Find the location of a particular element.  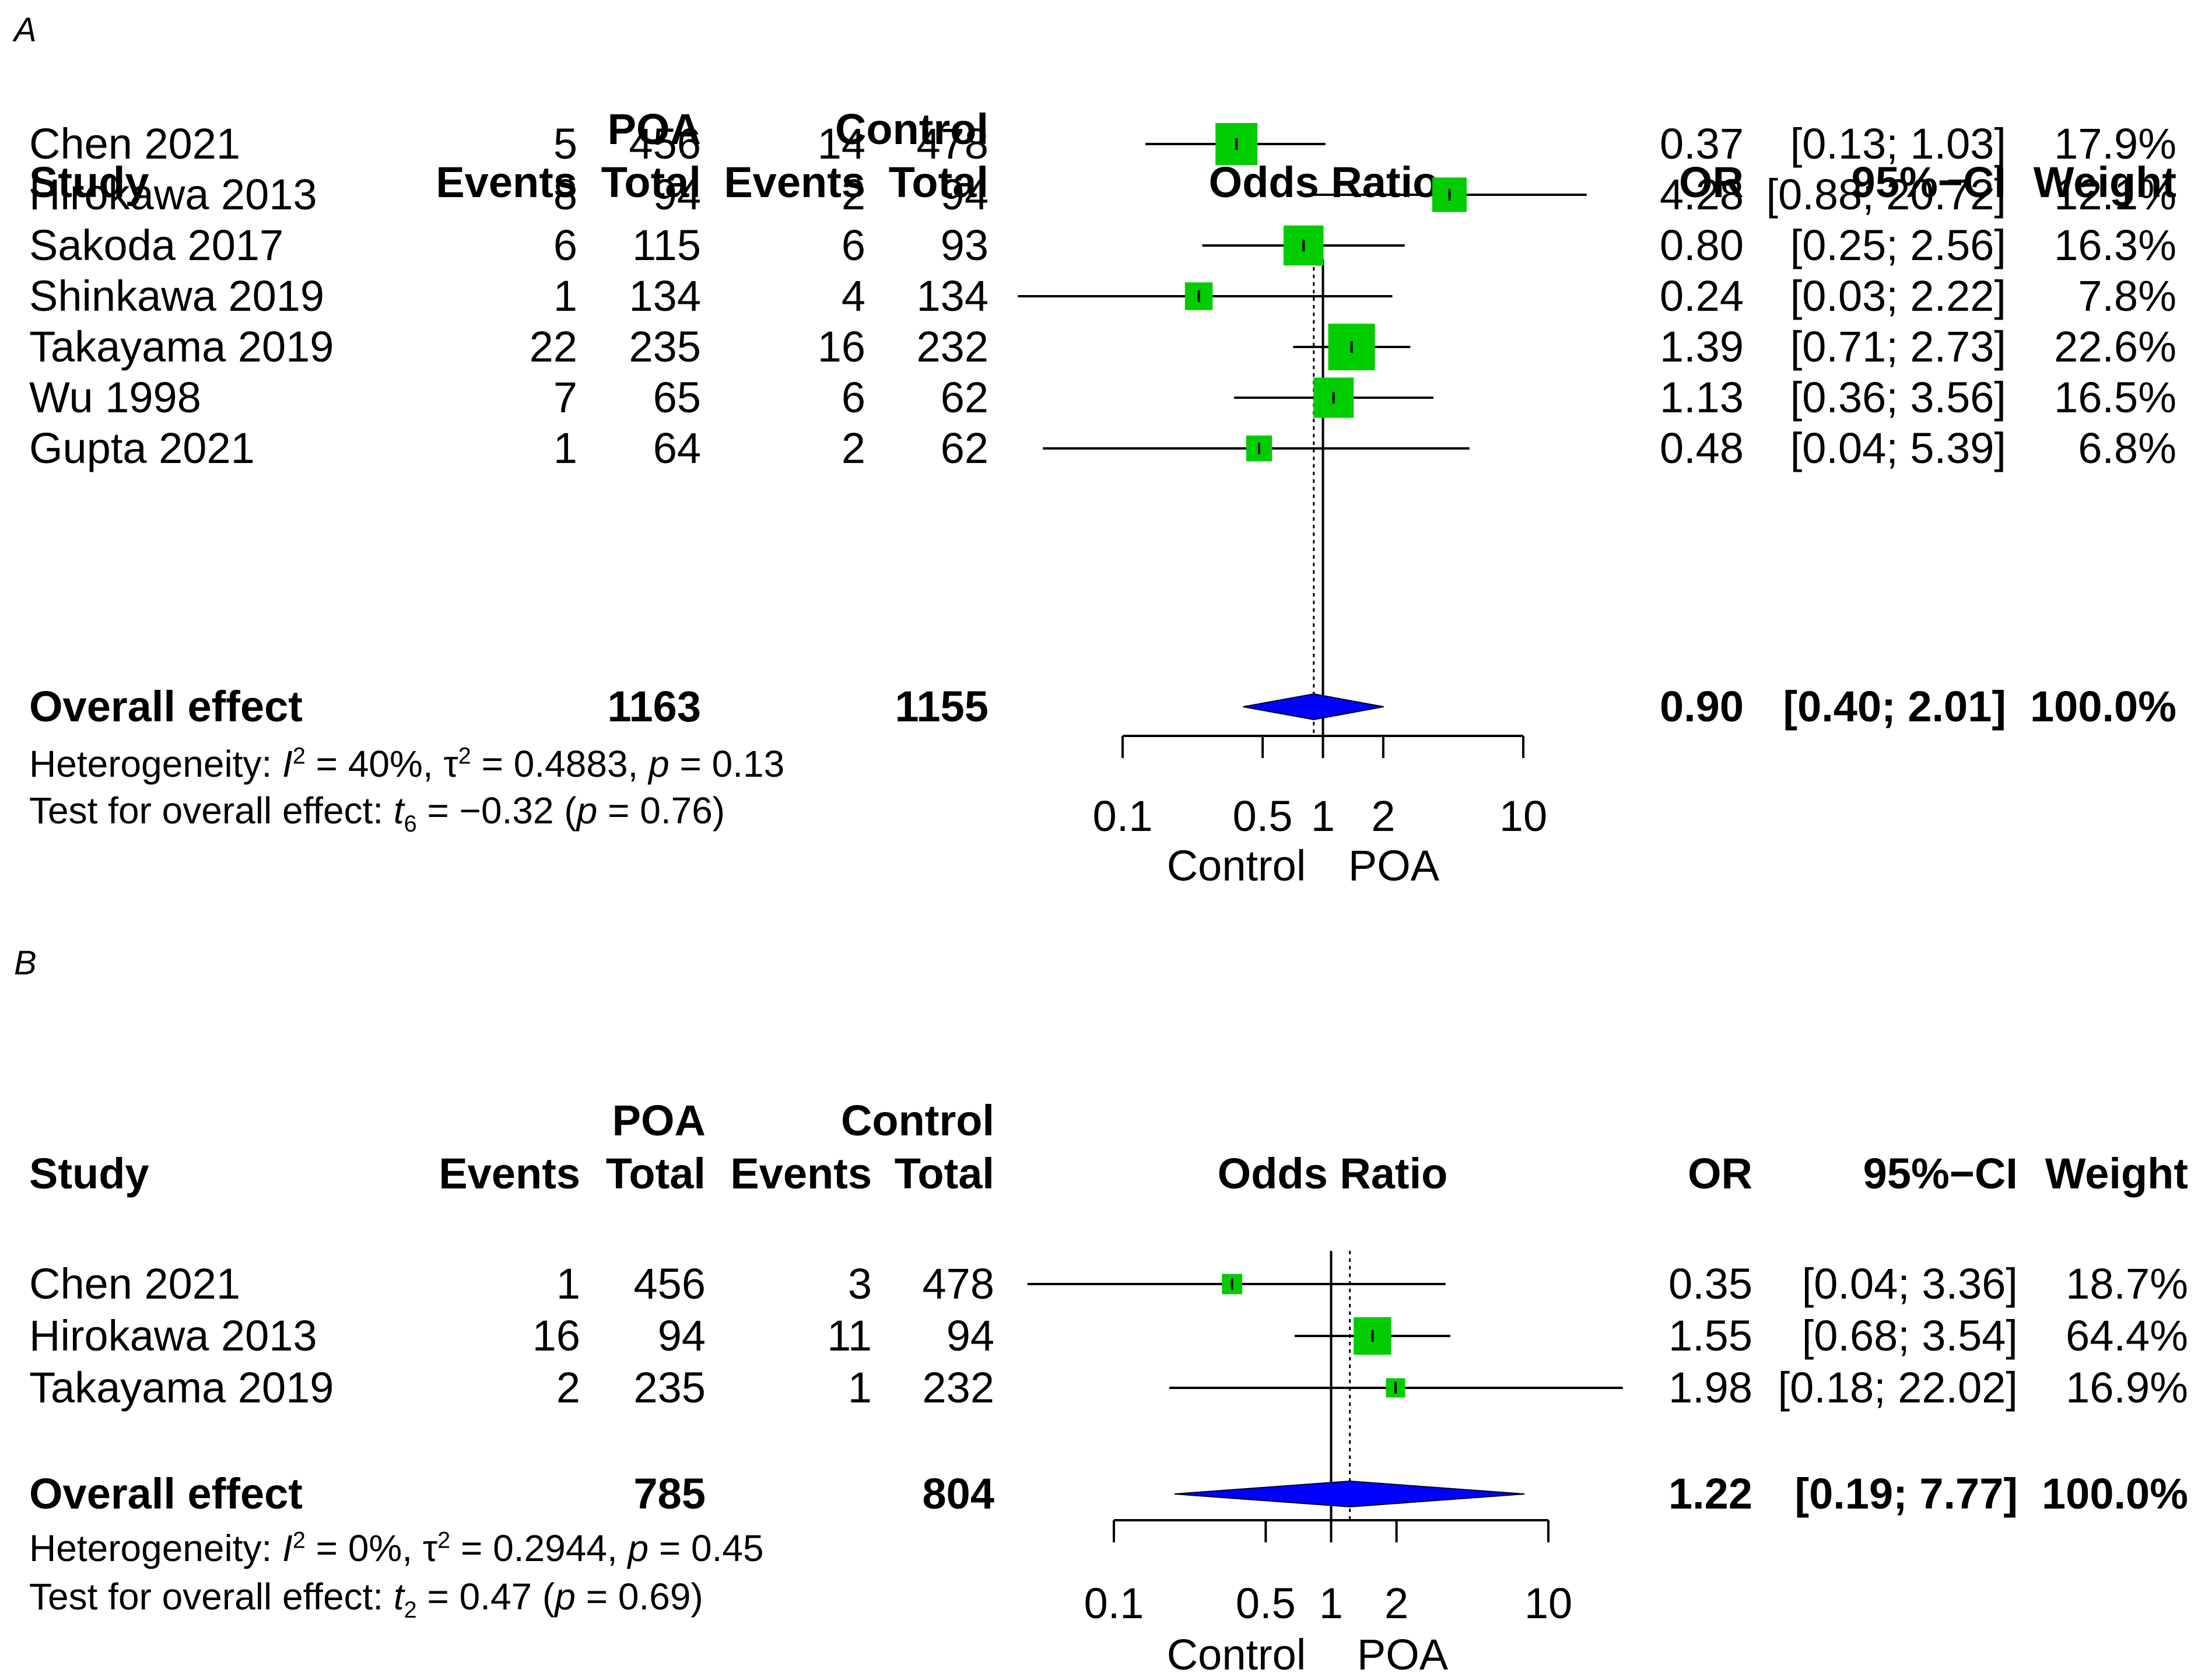

study-or-value: 0.48 is located at coordinates (1701, 448).